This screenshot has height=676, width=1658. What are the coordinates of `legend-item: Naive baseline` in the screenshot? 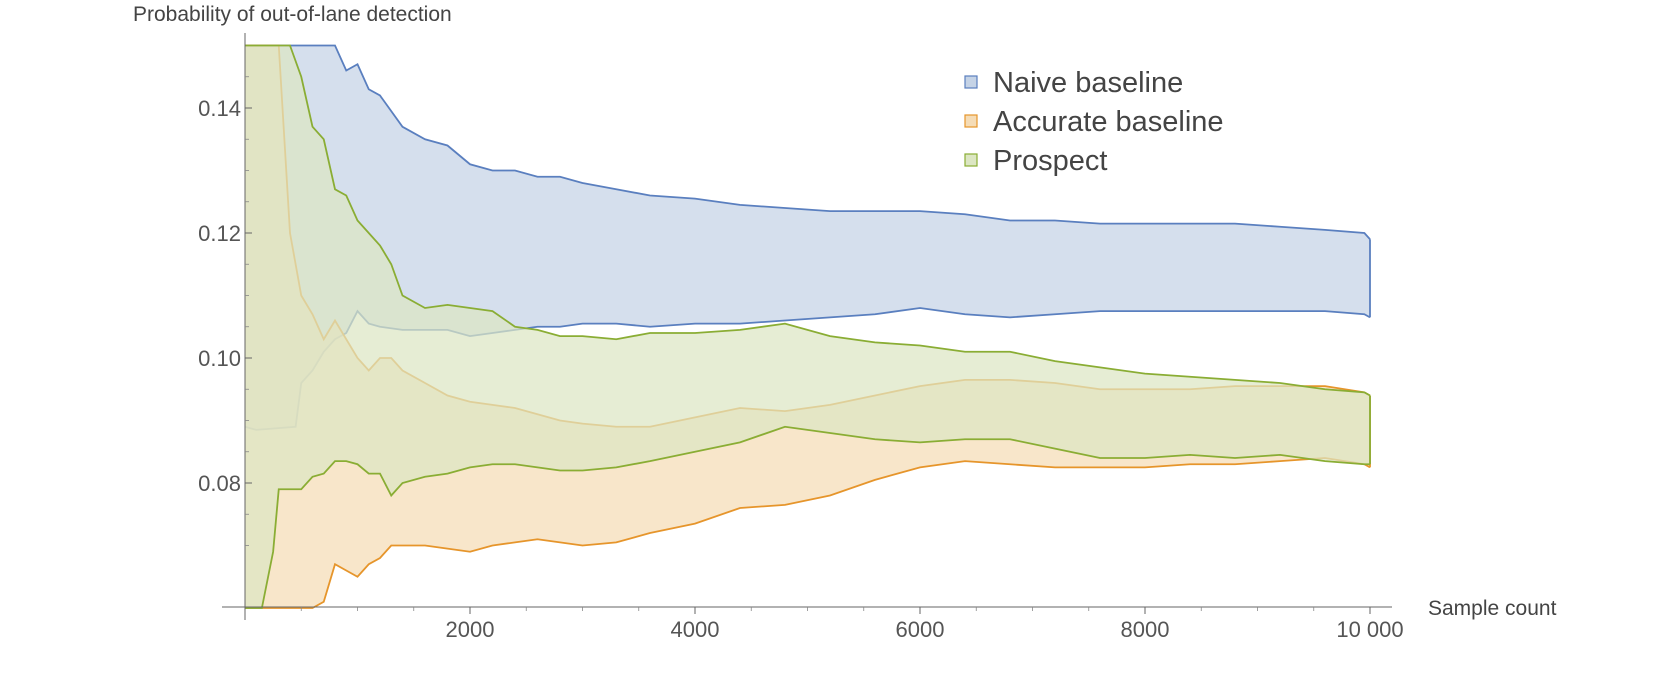 It's located at (1073, 83).